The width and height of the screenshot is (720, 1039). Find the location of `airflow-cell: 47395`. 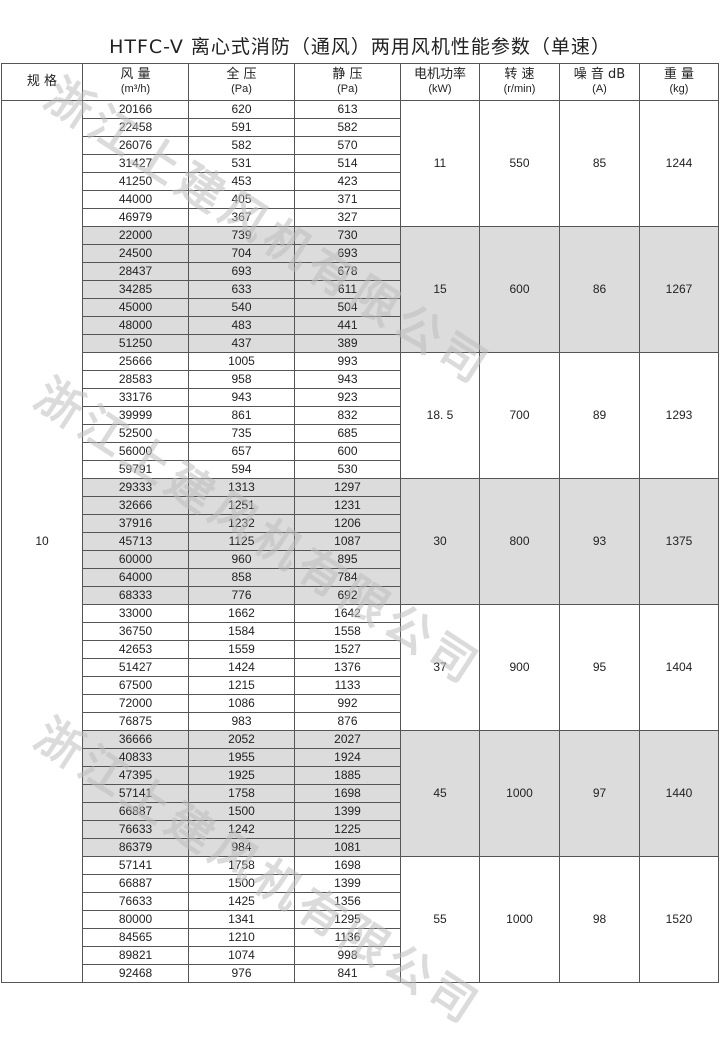

airflow-cell: 47395 is located at coordinates (135, 775).